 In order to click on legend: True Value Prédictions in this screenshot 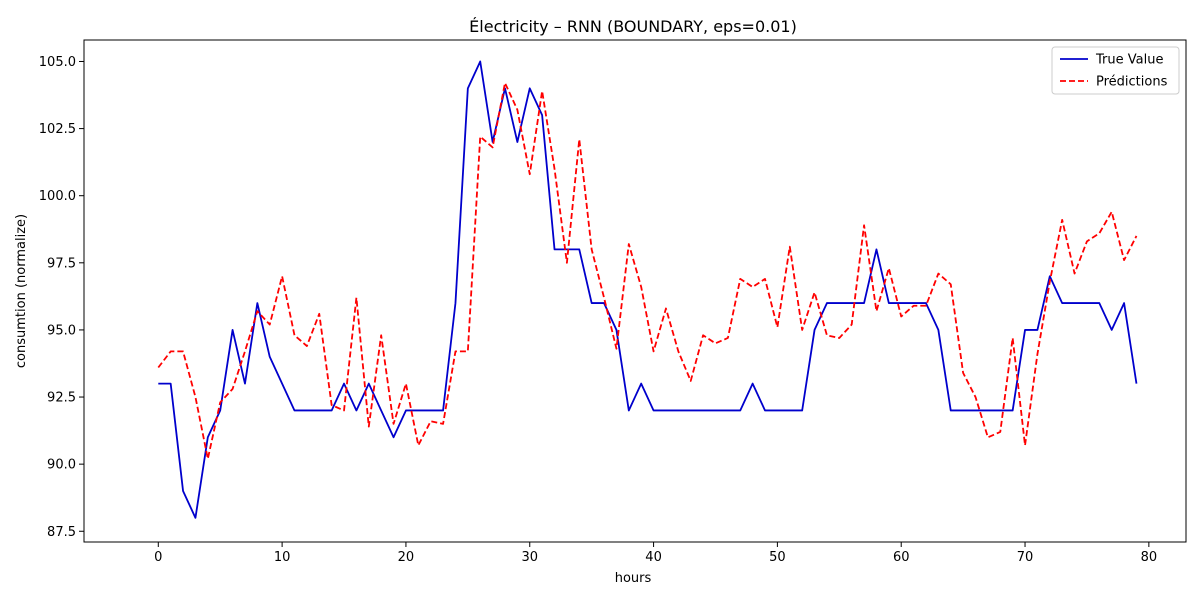, I will do `click(1115, 70)`.